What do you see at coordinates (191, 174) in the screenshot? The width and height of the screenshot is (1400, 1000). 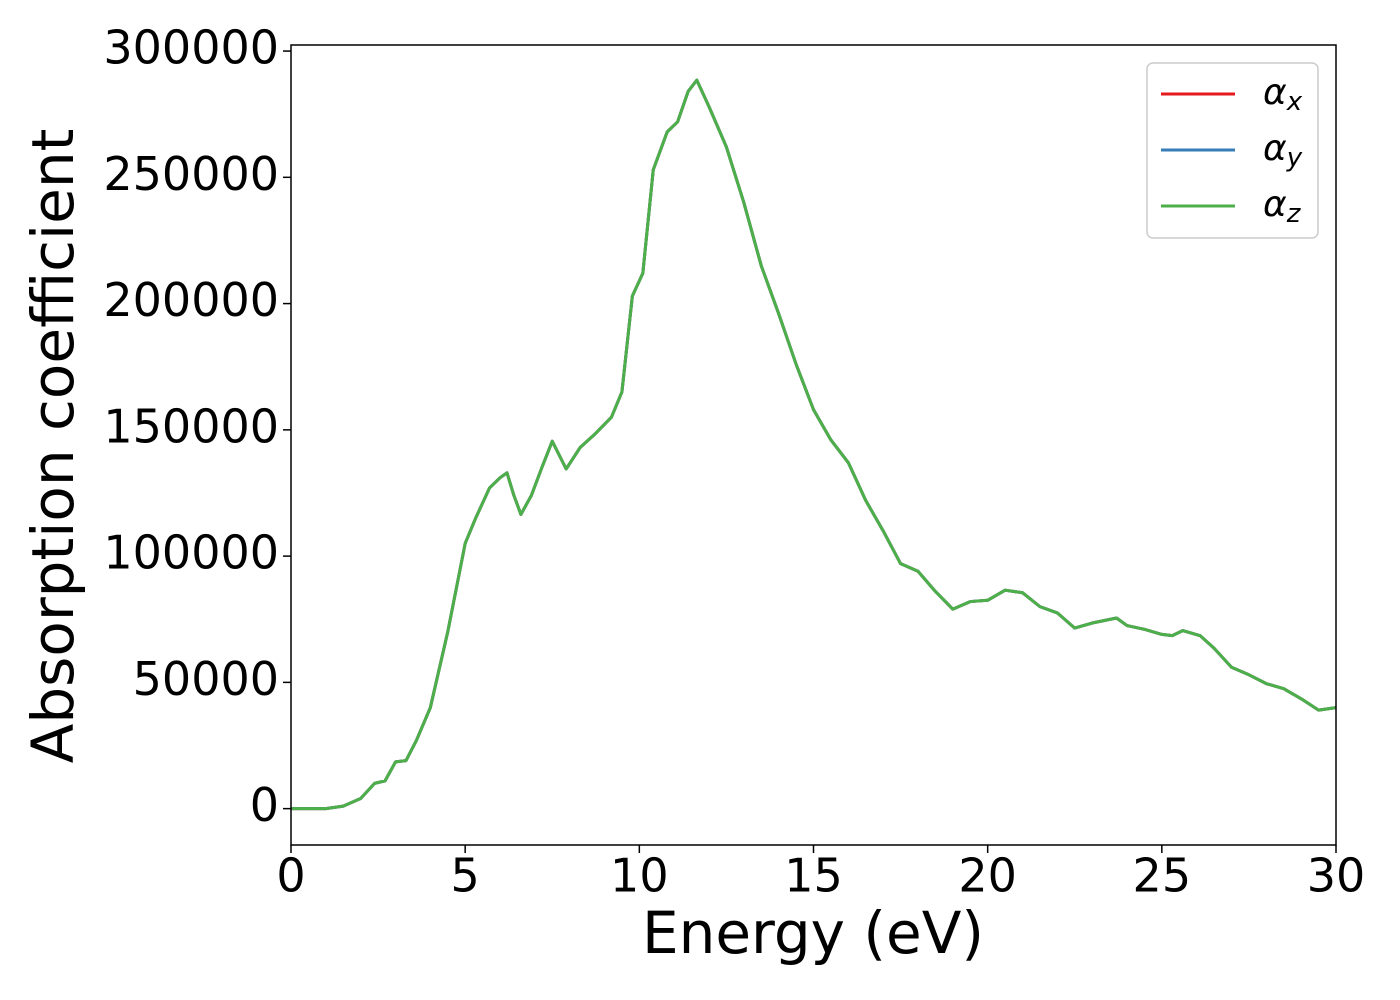 I see `y-tick-label: 250000` at bounding box center [191, 174].